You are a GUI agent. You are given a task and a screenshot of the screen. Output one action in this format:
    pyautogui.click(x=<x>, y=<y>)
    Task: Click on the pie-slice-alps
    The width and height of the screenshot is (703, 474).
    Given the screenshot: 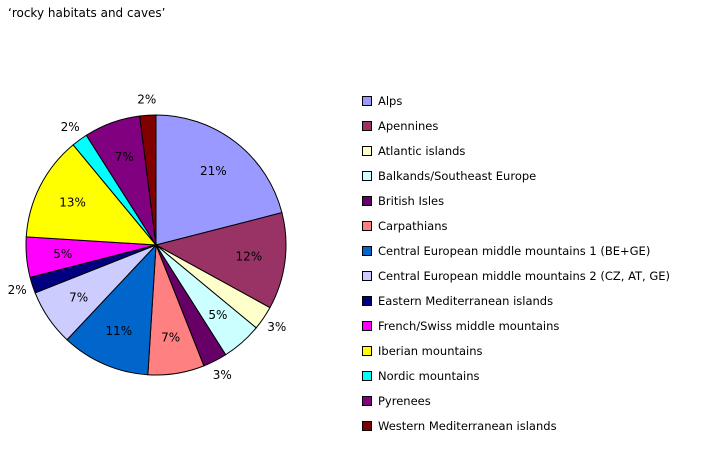 What is the action you would take?
    pyautogui.click(x=219, y=180)
    